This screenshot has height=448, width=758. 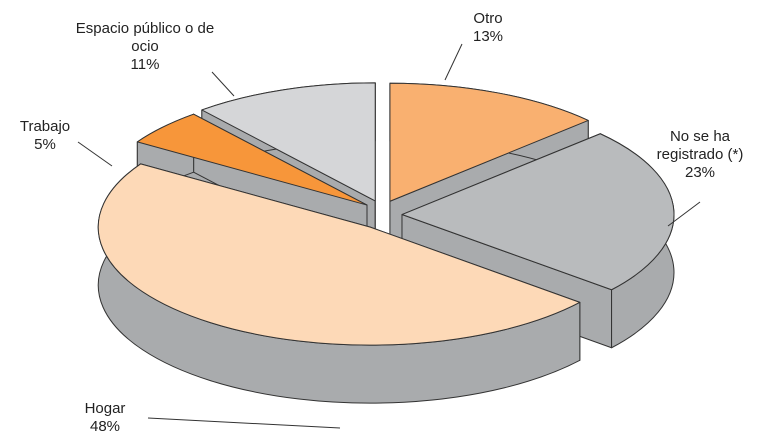 What do you see at coordinates (700, 172) in the screenshot?
I see `slice-percent: 23%` at bounding box center [700, 172].